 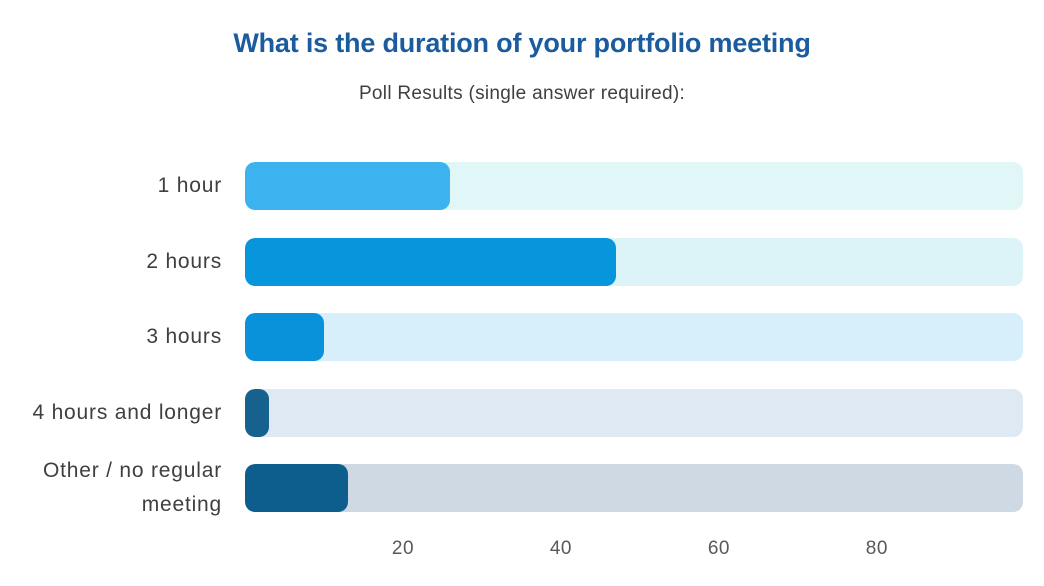 I want to click on x-axis-tick-label: 80, so click(x=876, y=548).